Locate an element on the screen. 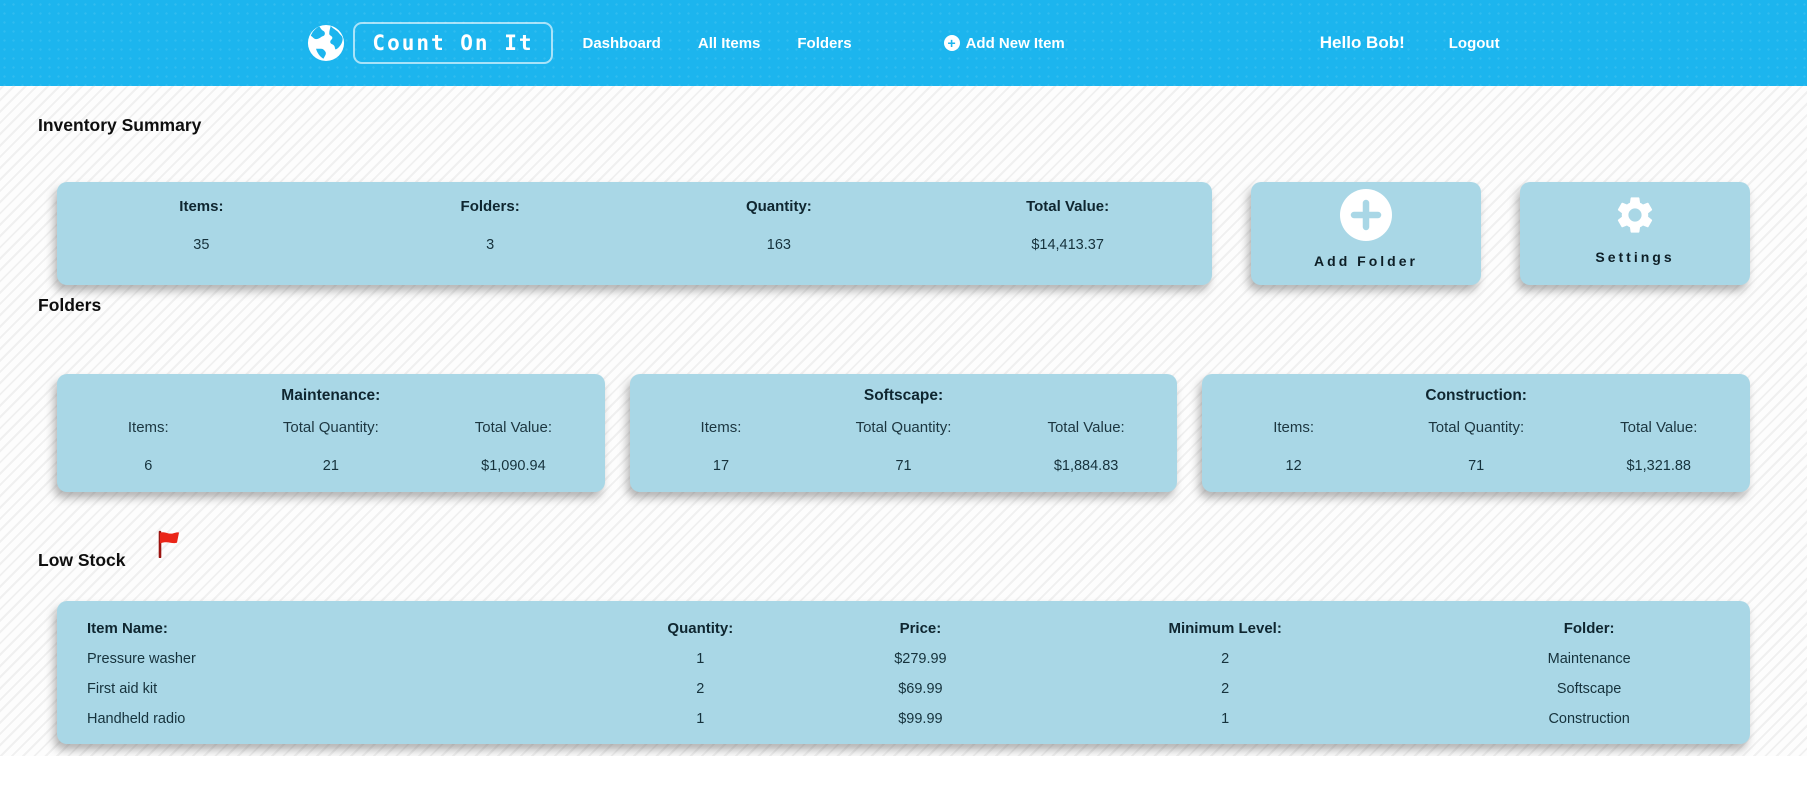 The width and height of the screenshot is (1807, 792). settings-label: Settings is located at coordinates (1635, 257).